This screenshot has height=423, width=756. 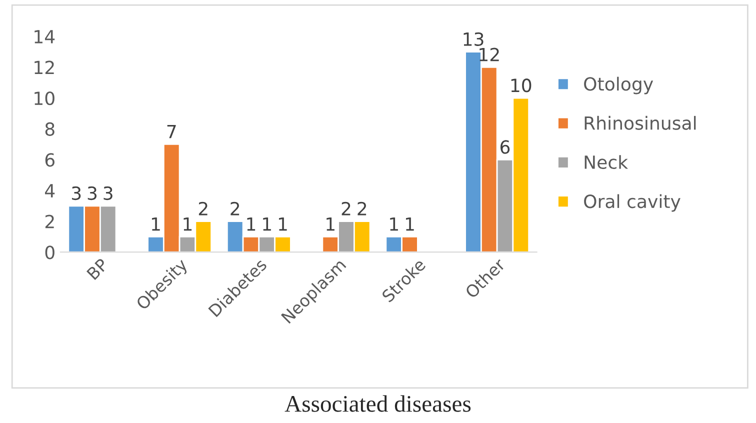 I want to click on legend-label: Neck, so click(x=606, y=162).